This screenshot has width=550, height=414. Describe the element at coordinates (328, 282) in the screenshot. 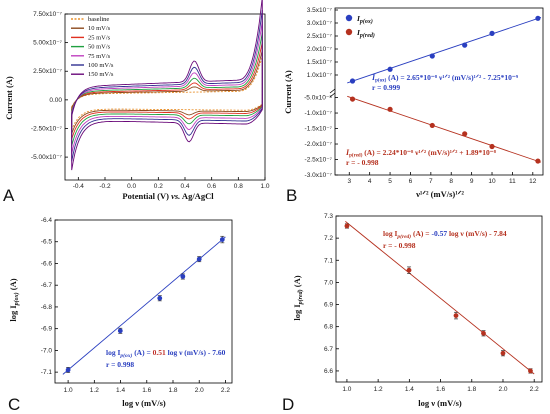

I see `panel-d-ytick-label: 7.0` at that location.